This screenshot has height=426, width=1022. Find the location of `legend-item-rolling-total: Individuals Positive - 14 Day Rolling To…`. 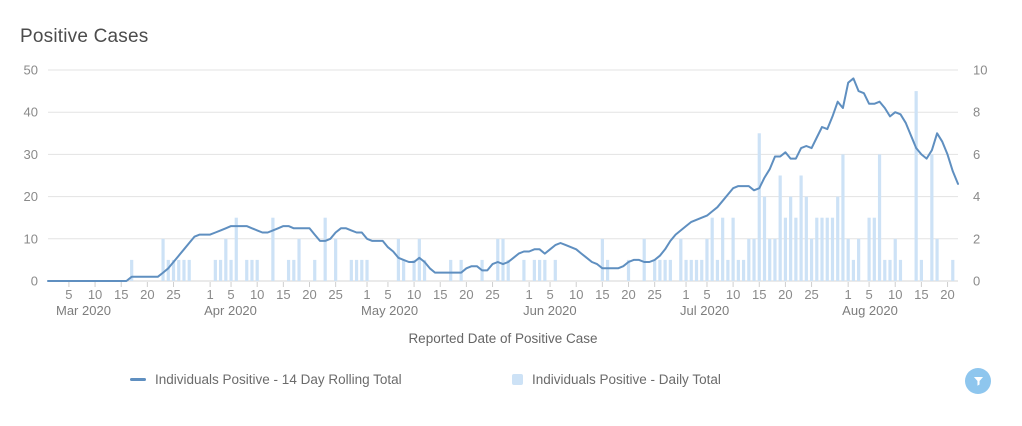

legend-item-rolling-total: Individuals Positive - 14 Day Rolling To… is located at coordinates (266, 379).